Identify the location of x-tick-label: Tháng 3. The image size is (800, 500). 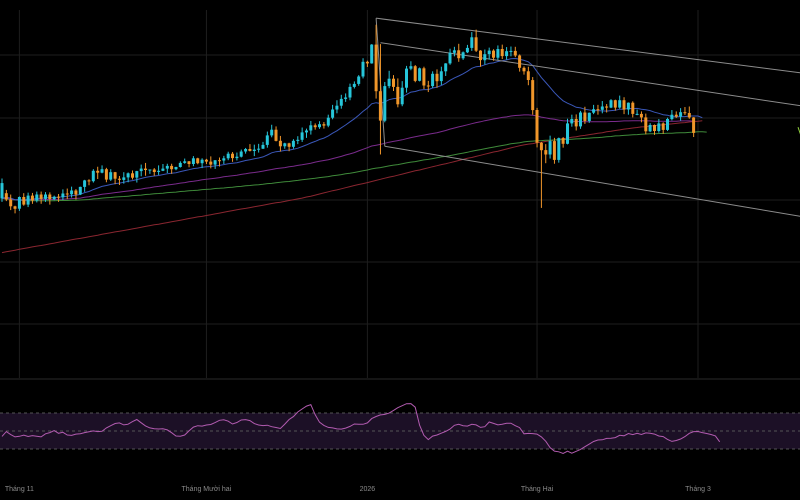
(698, 489).